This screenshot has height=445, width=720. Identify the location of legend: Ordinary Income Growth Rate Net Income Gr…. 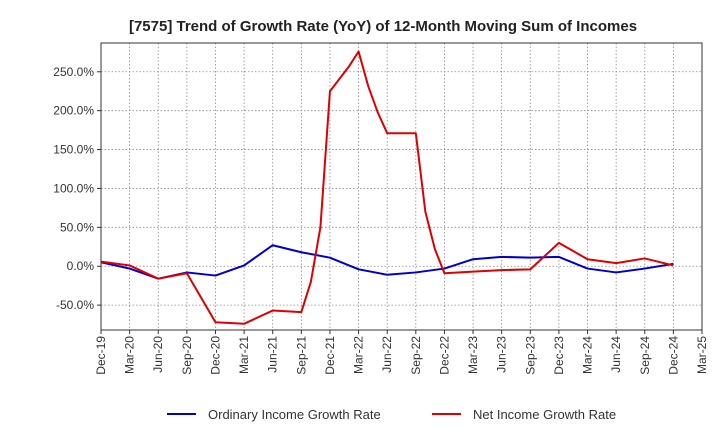
(391, 414).